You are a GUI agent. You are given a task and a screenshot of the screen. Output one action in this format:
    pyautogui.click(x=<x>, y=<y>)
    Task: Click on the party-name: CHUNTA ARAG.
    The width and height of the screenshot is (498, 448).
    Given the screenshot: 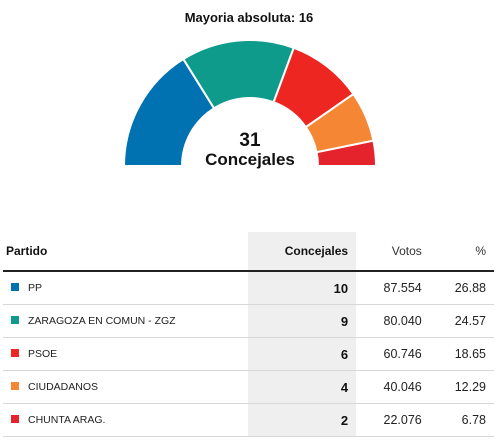 What is the action you would take?
    pyautogui.click(x=67, y=420)
    